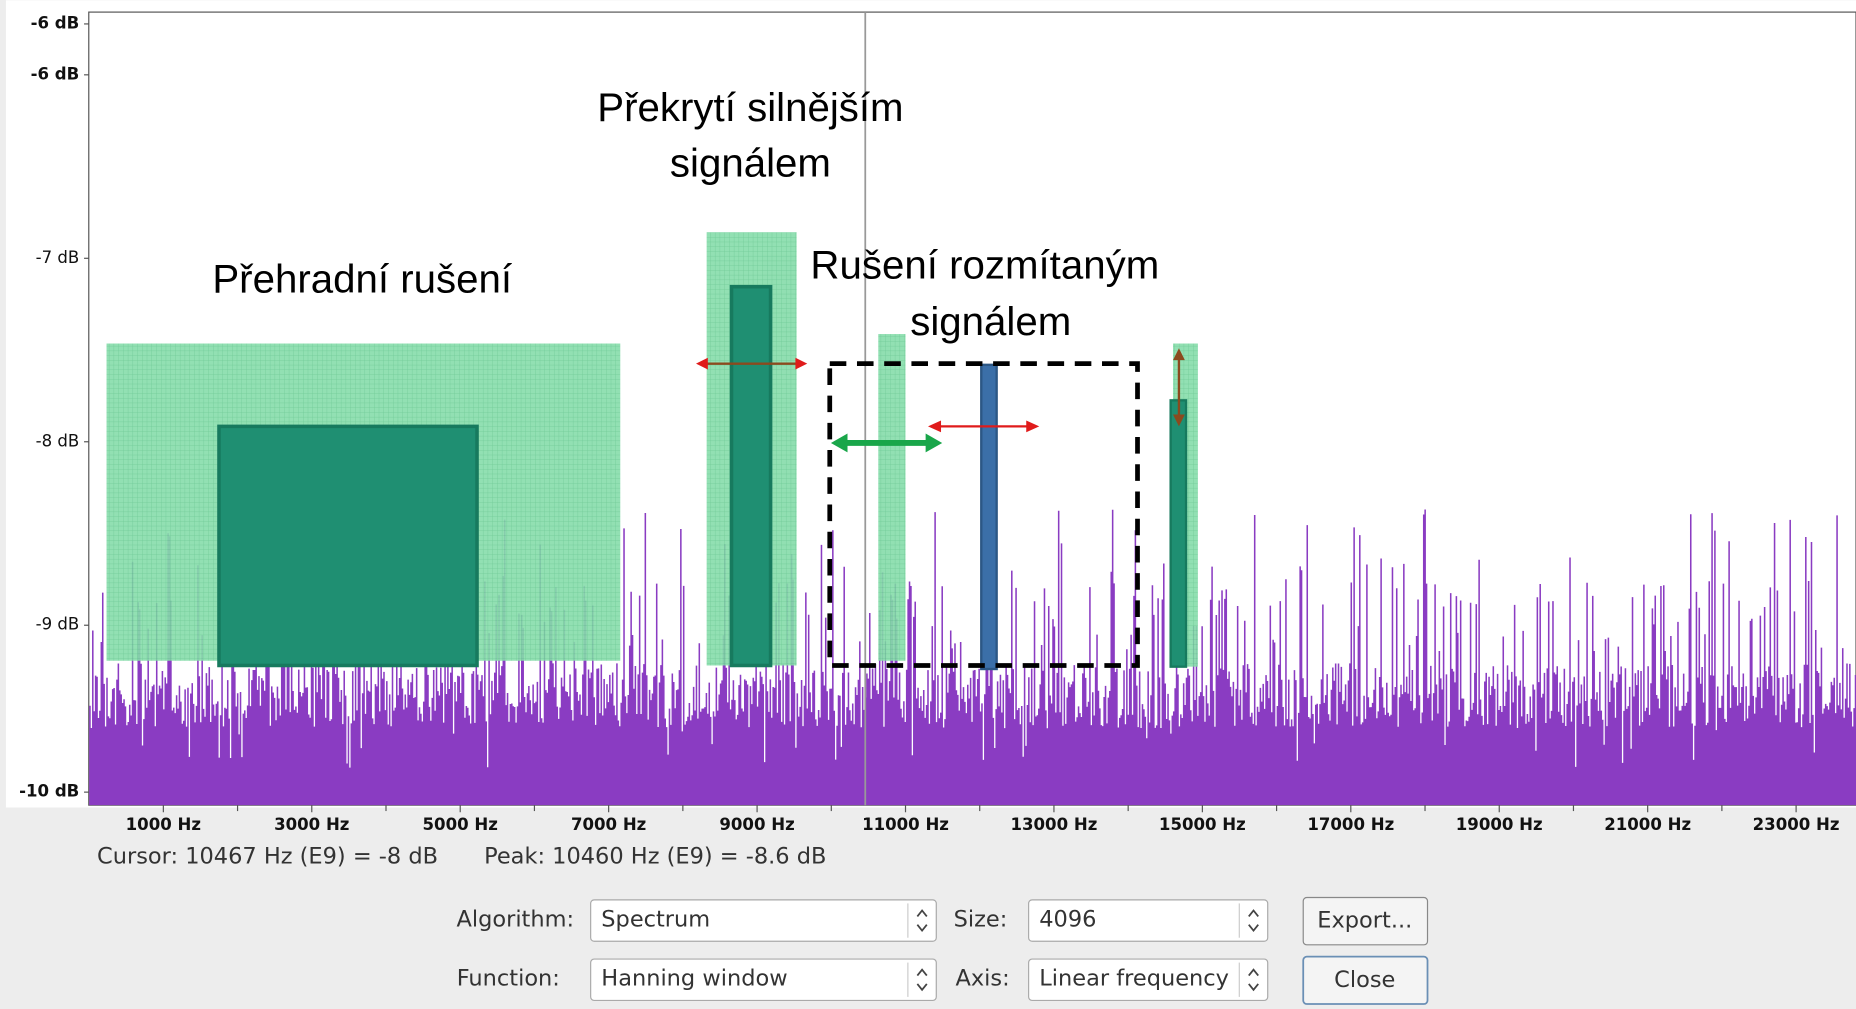 This screenshot has width=1856, height=1009. What do you see at coordinates (984, 264) in the screenshot?
I see `annotation: Rušení rozmítaným` at bounding box center [984, 264].